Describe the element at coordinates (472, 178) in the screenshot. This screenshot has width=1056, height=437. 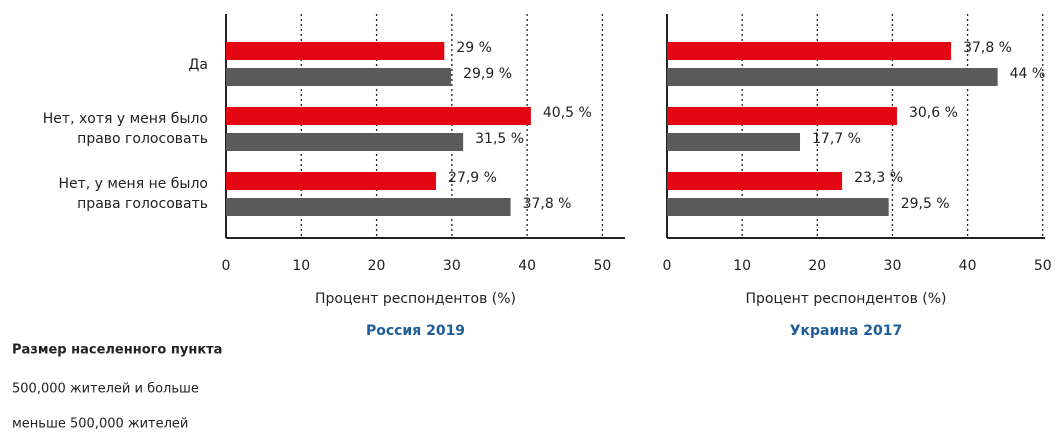
I see `data-label: 27,9 %` at that location.